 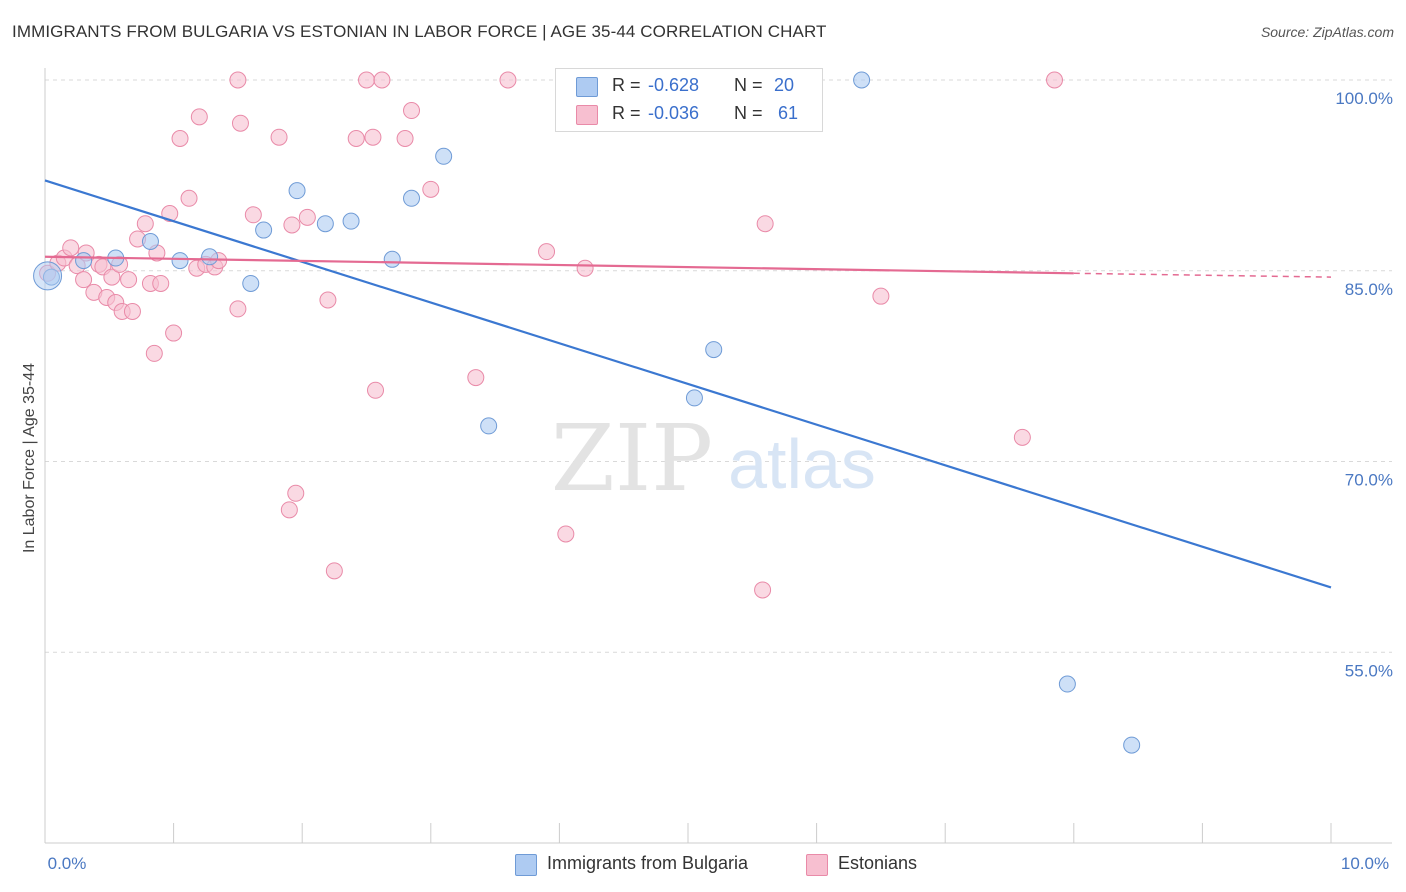 What do you see at coordinates (632, 458) in the screenshot?
I see `watermark-zip: ZIP` at bounding box center [632, 458].